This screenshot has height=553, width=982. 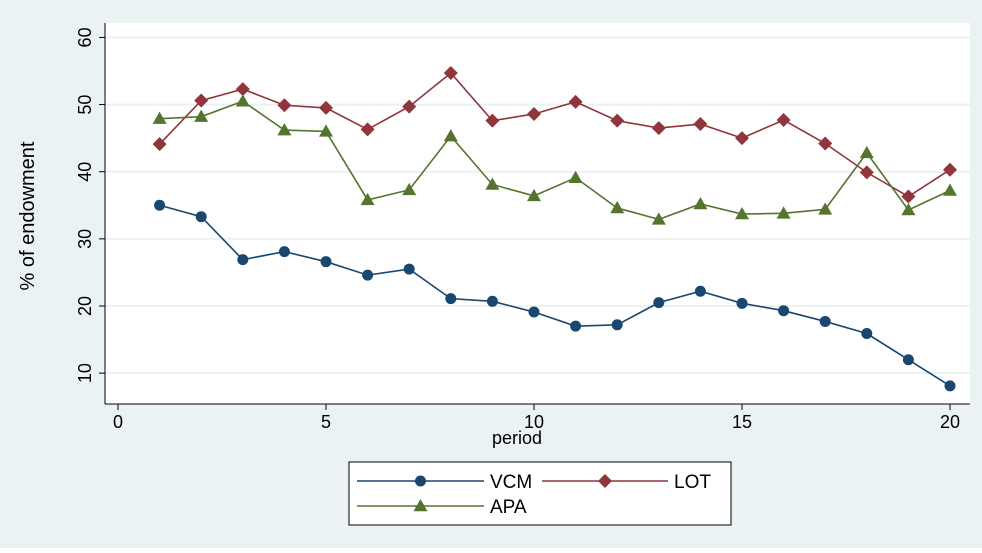 I want to click on legend-marker-apa, so click(x=420, y=505).